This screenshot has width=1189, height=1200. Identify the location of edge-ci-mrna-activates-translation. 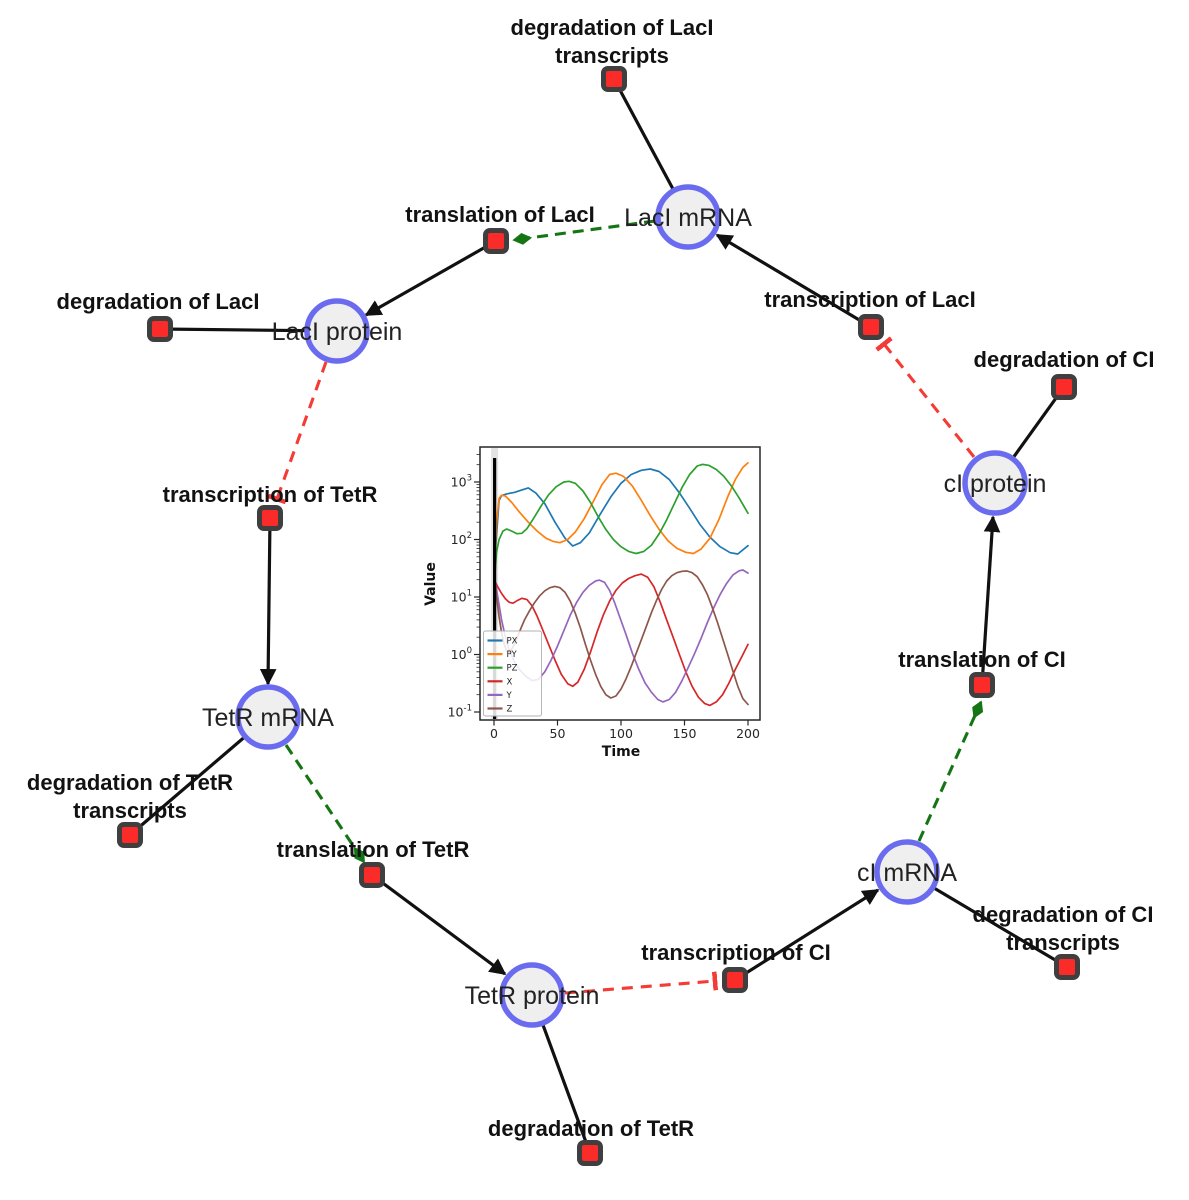
(950, 771).